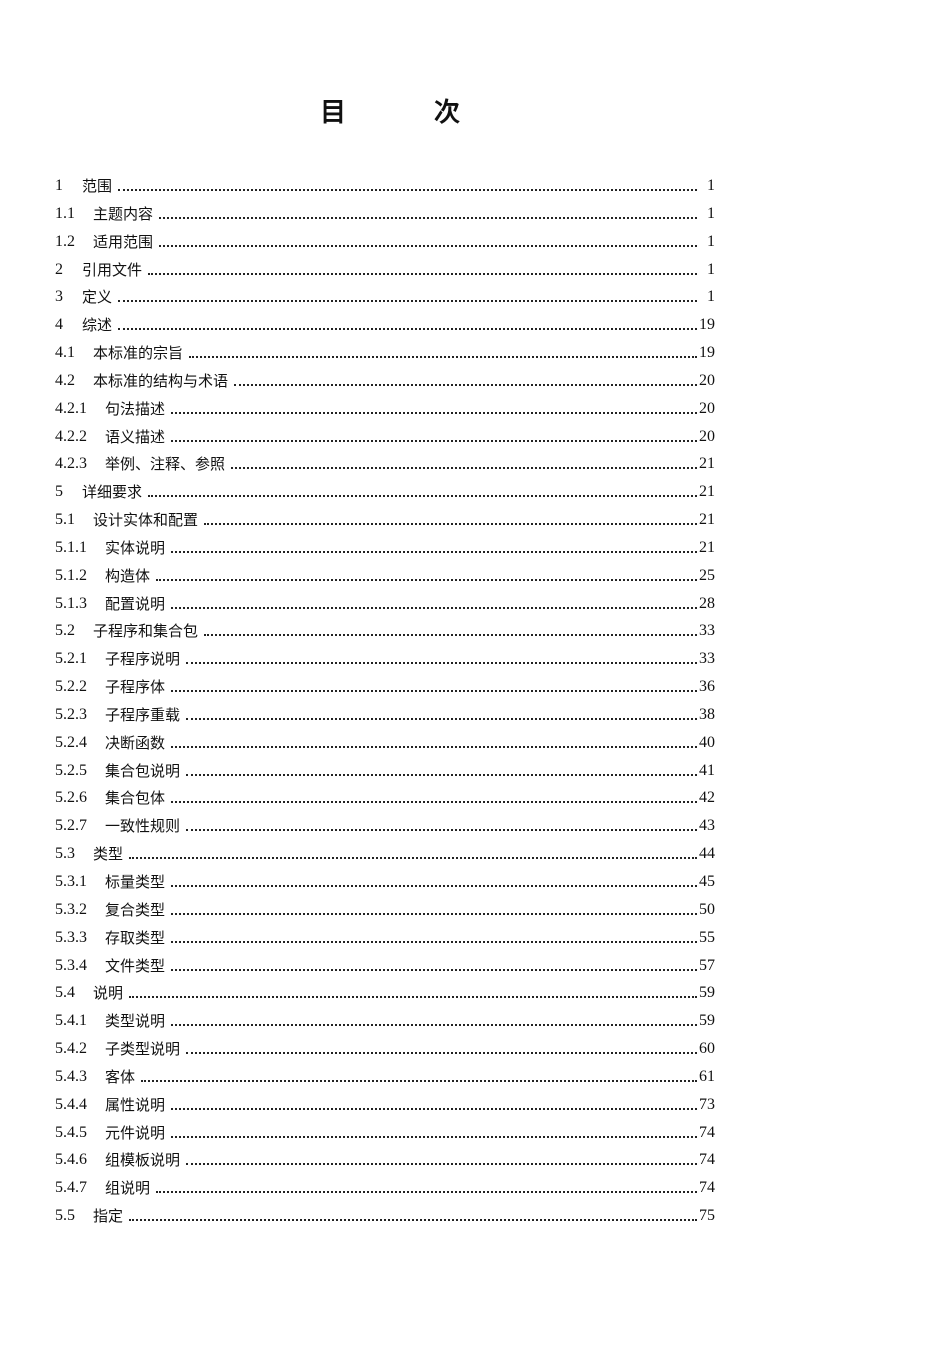 The image size is (950, 1345). I want to click on section-number: 5.4, so click(65, 993).